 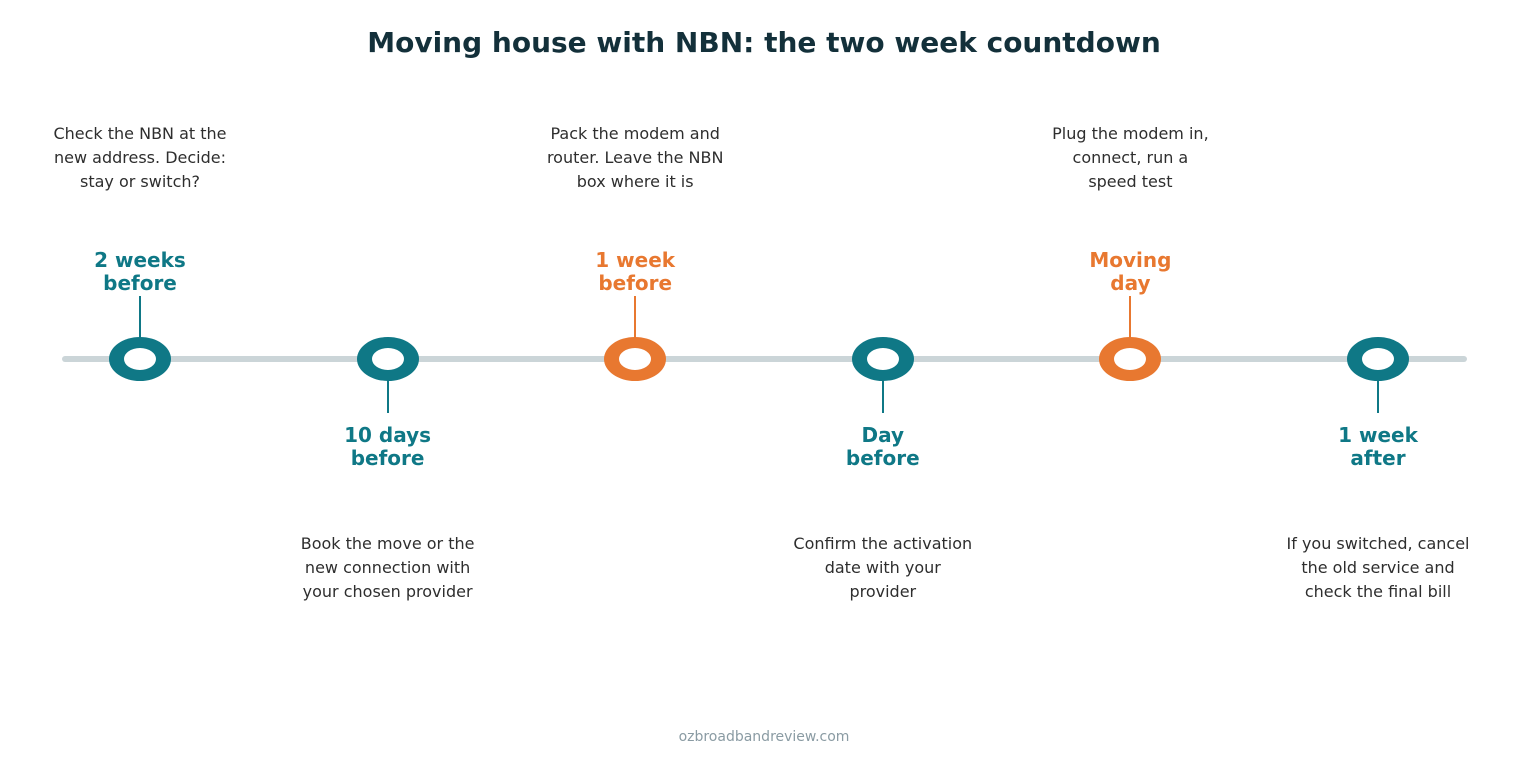 I want to click on milestone-description-line: check the final bill, so click(x=1378, y=591).